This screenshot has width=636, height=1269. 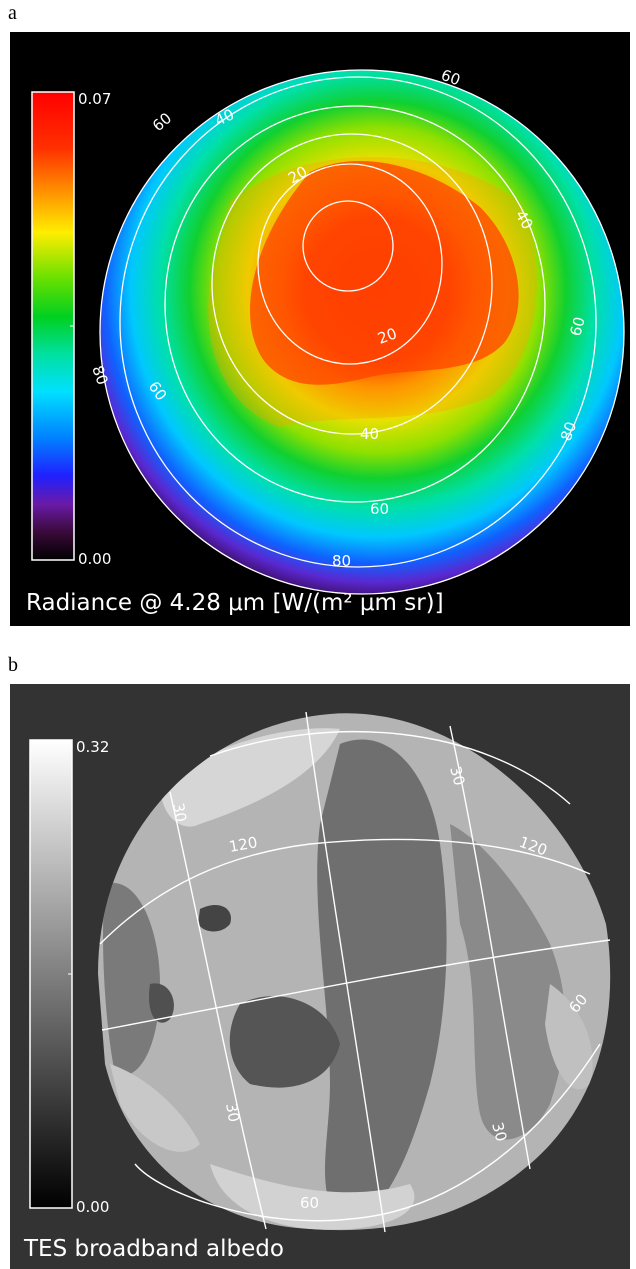 I want to click on mid-radiance-region, so click(x=372, y=292).